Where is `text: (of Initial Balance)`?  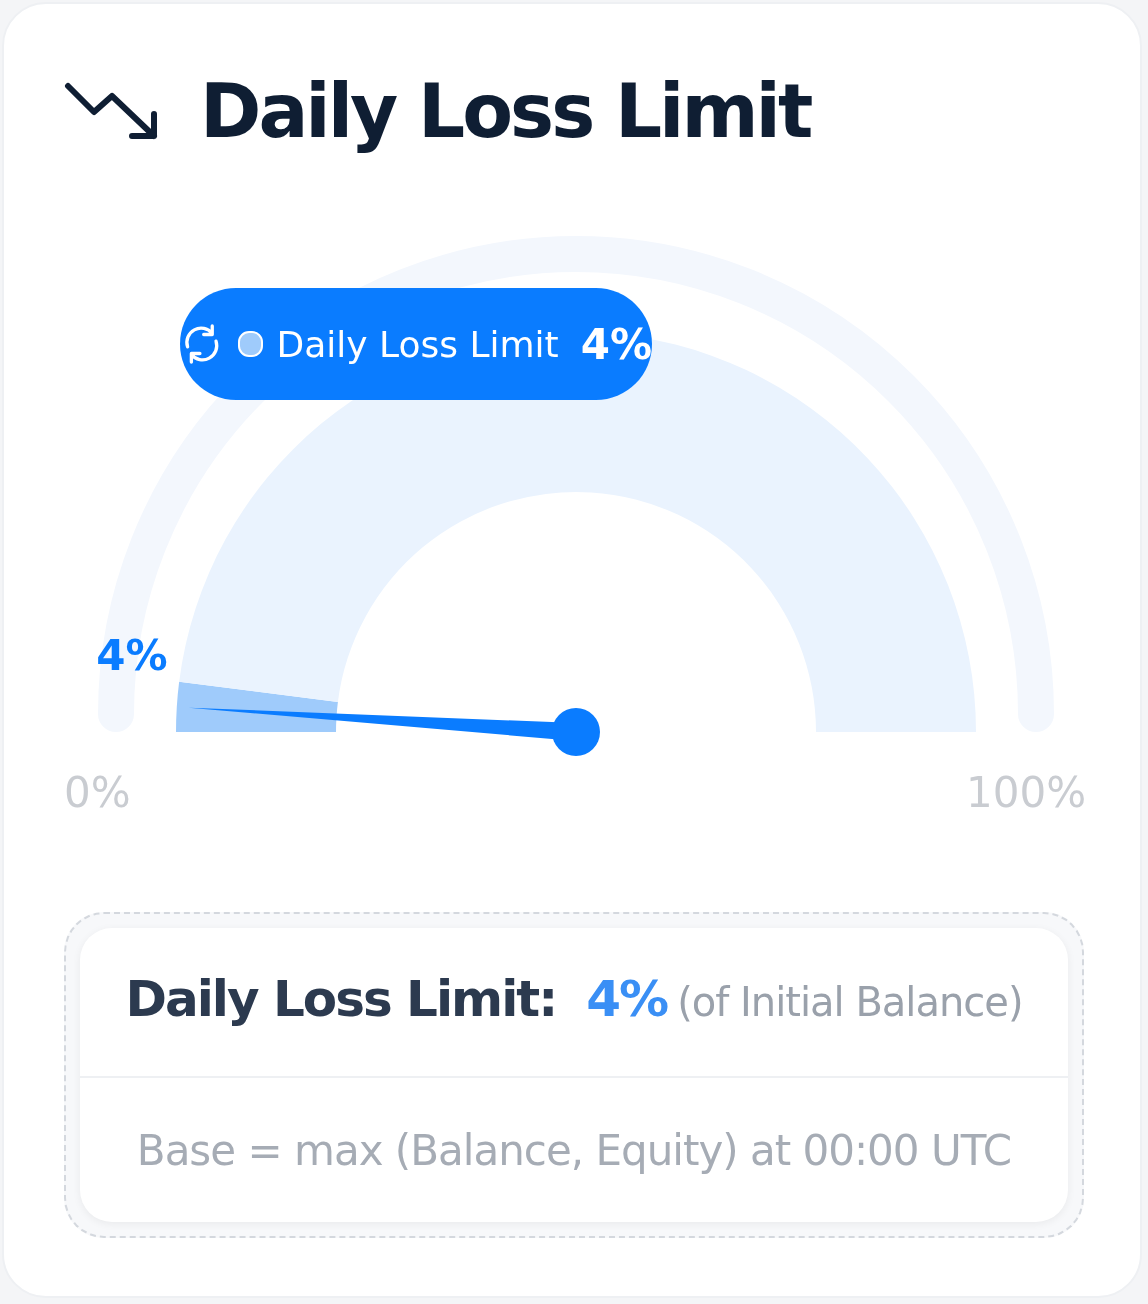 text: (of Initial Balance) is located at coordinates (850, 1002).